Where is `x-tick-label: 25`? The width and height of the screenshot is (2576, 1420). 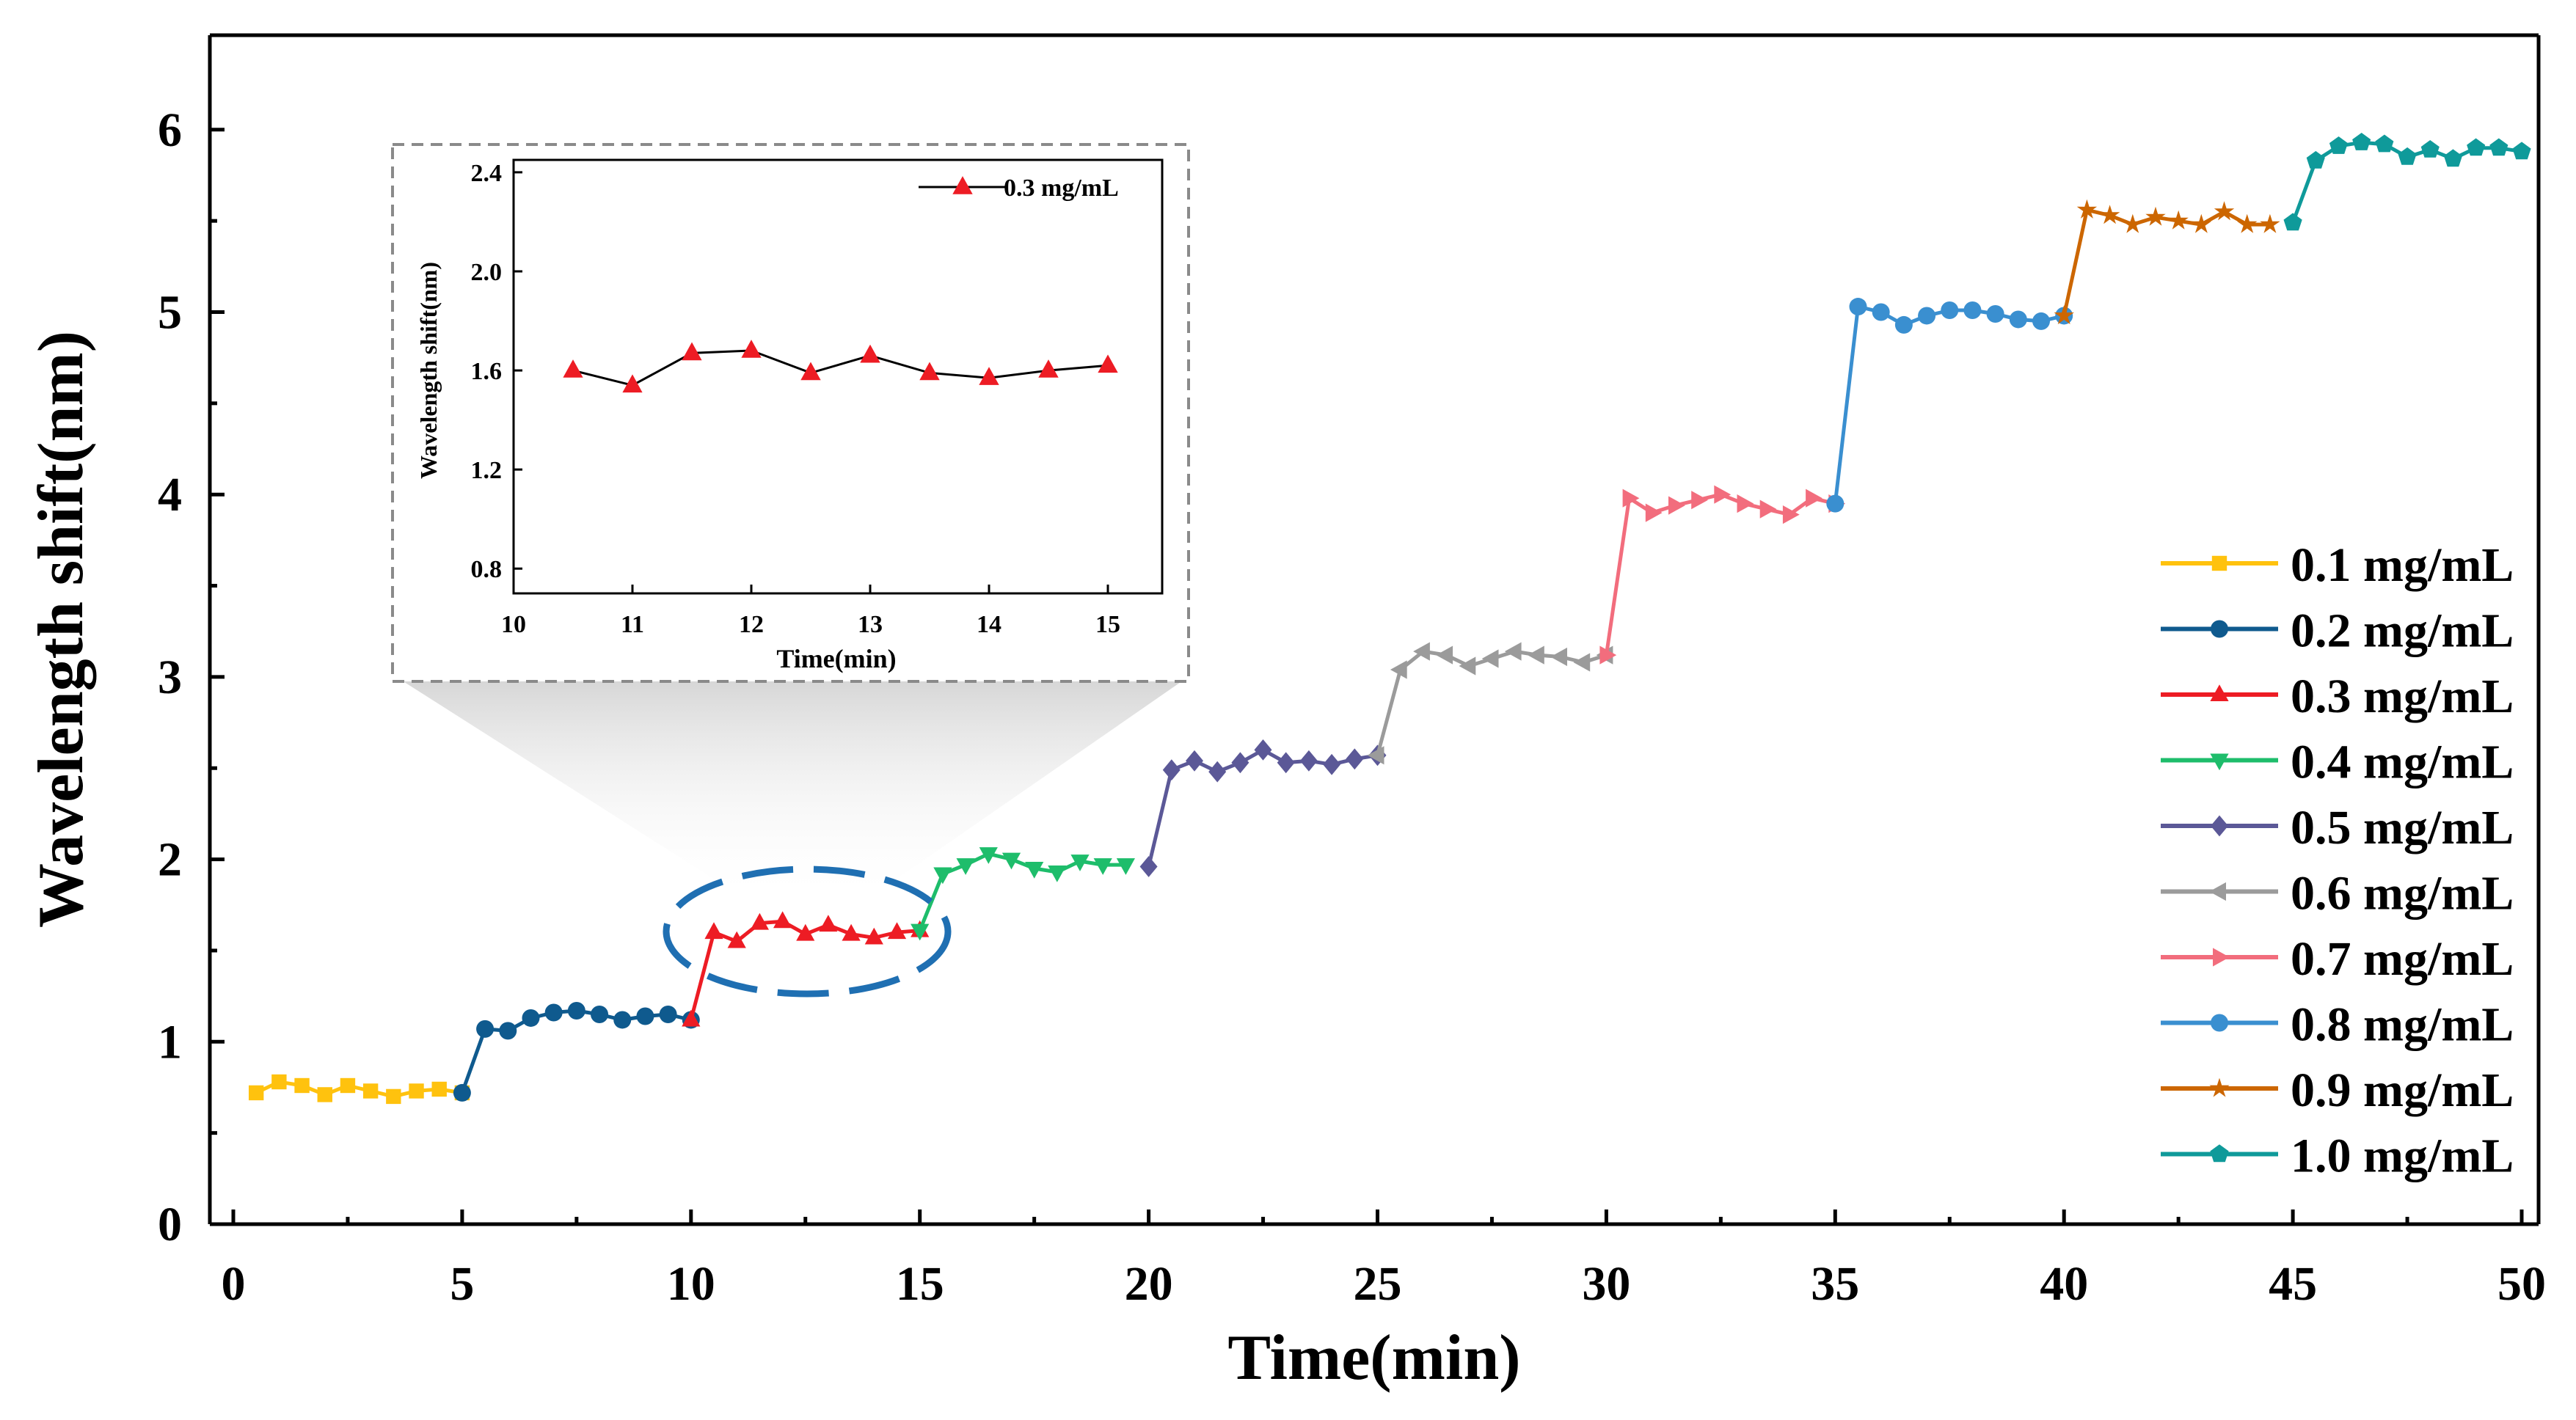 x-tick-label: 25 is located at coordinates (1378, 1284).